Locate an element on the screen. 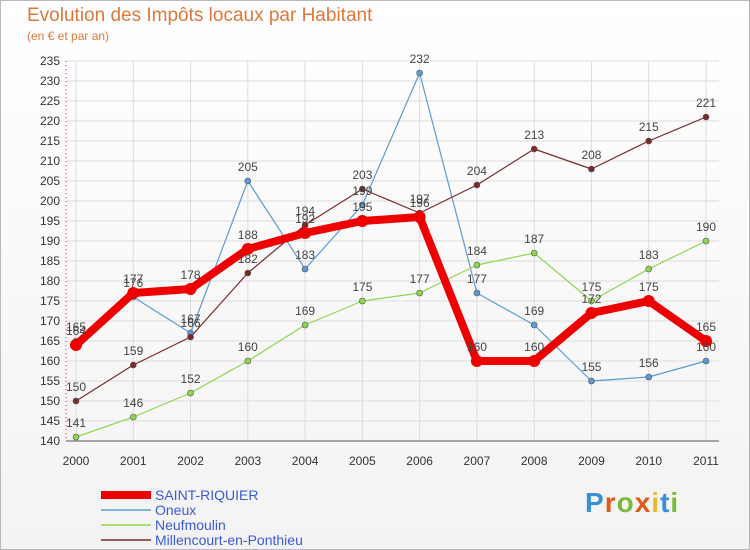 The height and width of the screenshot is (550, 750). data-label: 203 is located at coordinates (362, 175).